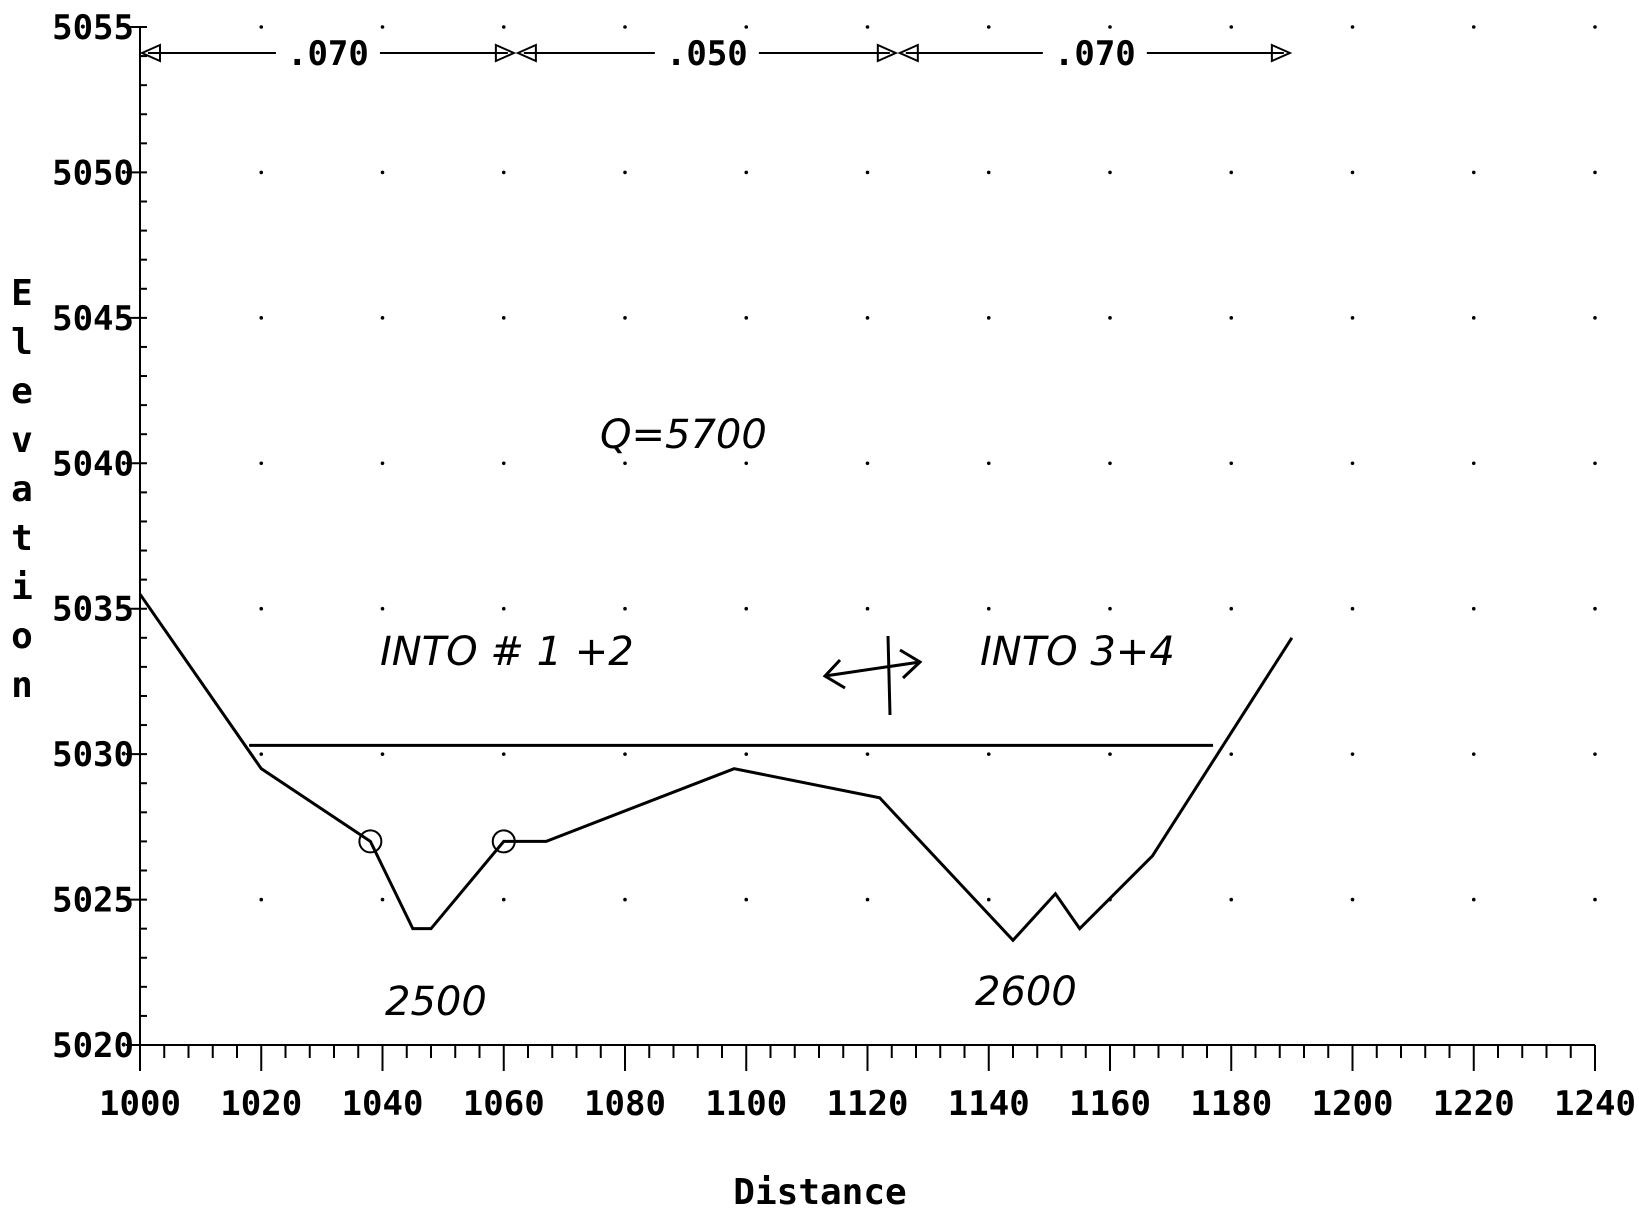 The image size is (1639, 1211). What do you see at coordinates (1231, 1104) in the screenshot?
I see `x-tick-label: 1180` at bounding box center [1231, 1104].